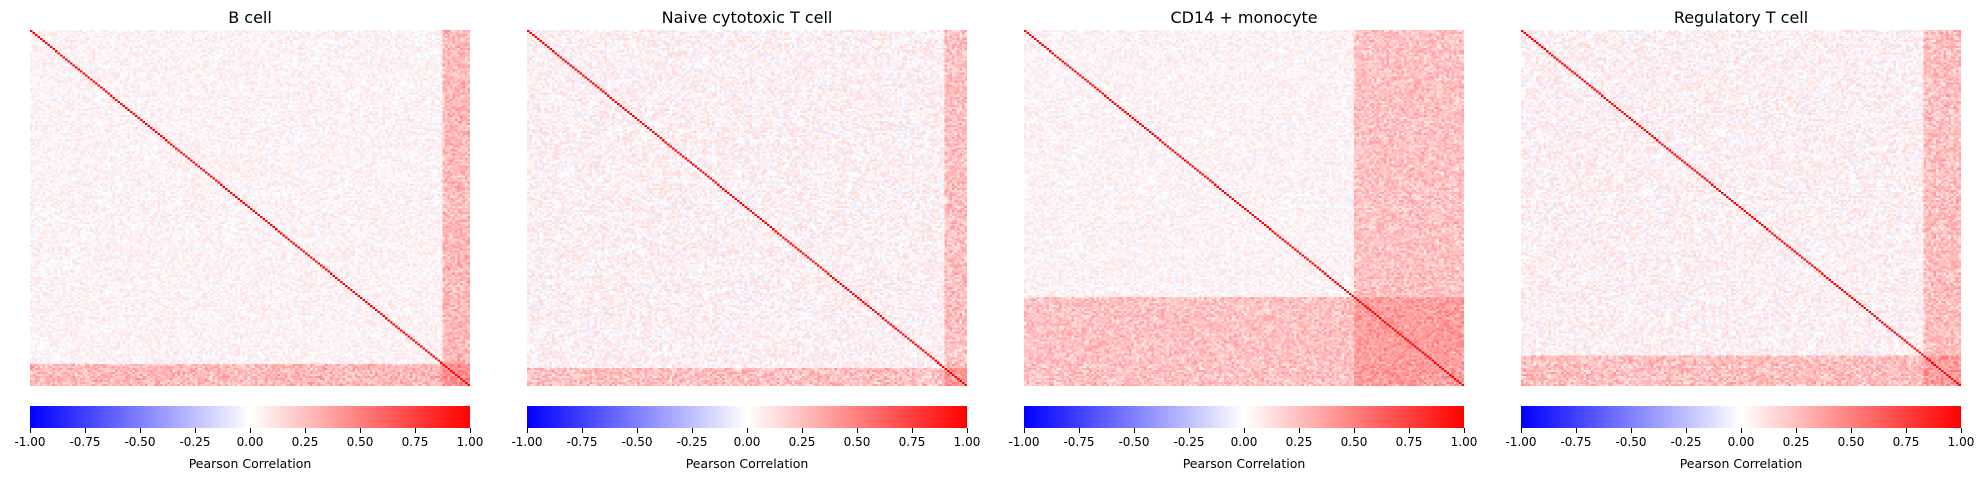 This screenshot has height=482, width=1983. Describe the element at coordinates (250, 17) in the screenshot. I see `panel-title: B cell` at that location.